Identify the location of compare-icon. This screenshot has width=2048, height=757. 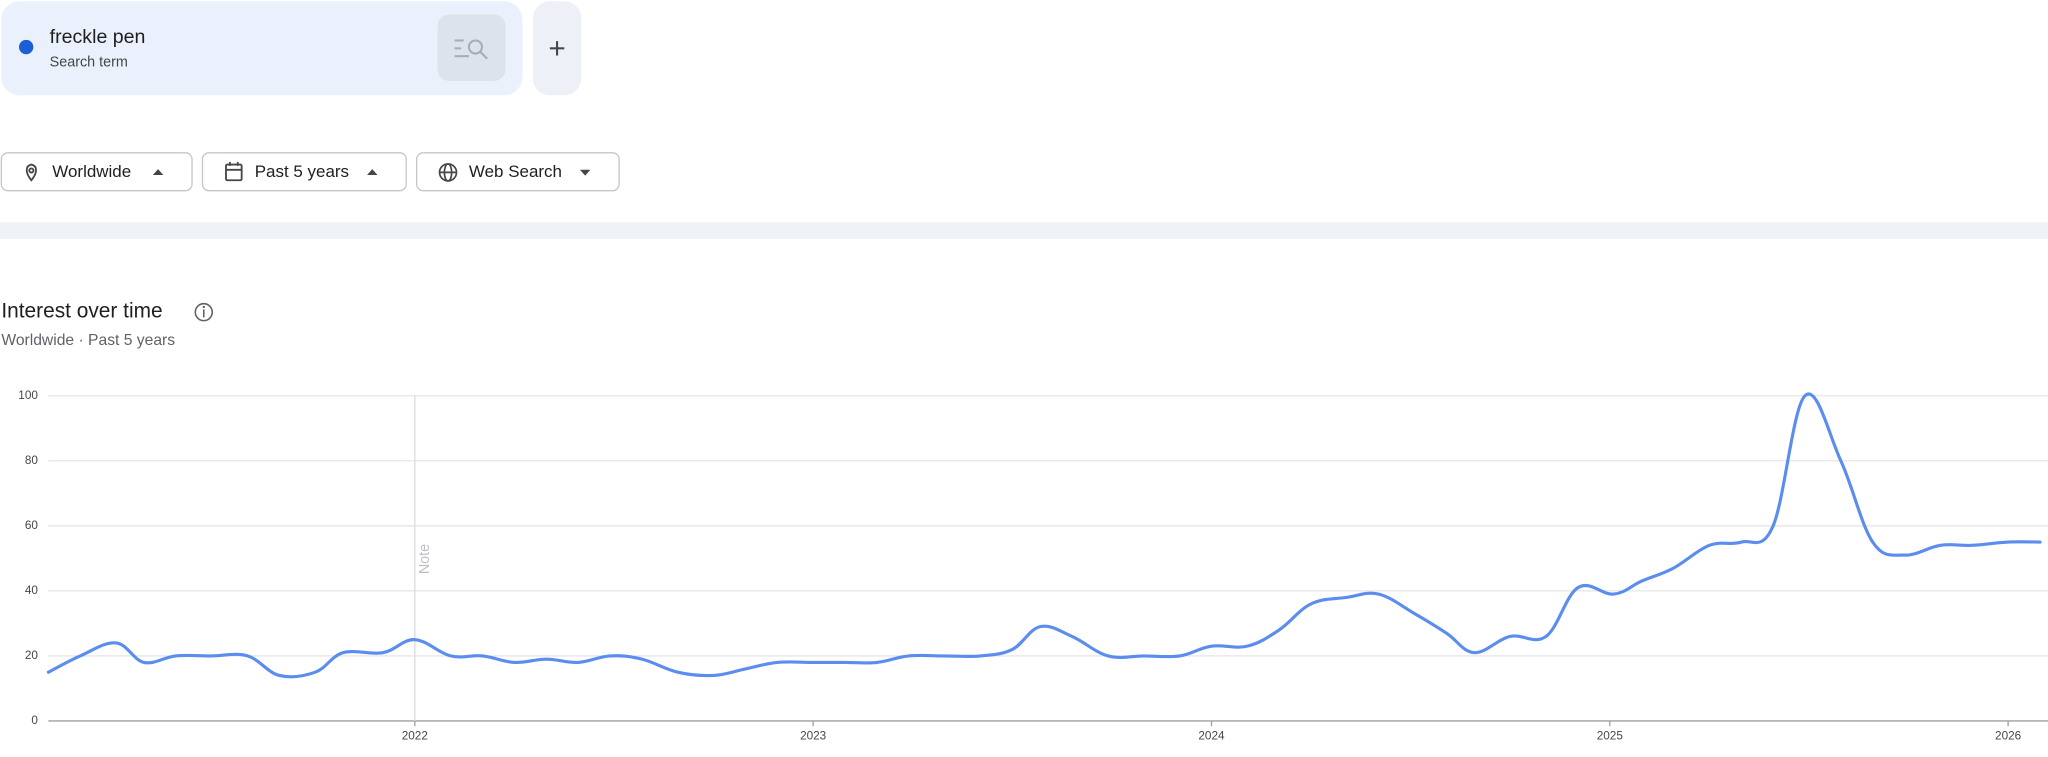
(471, 49).